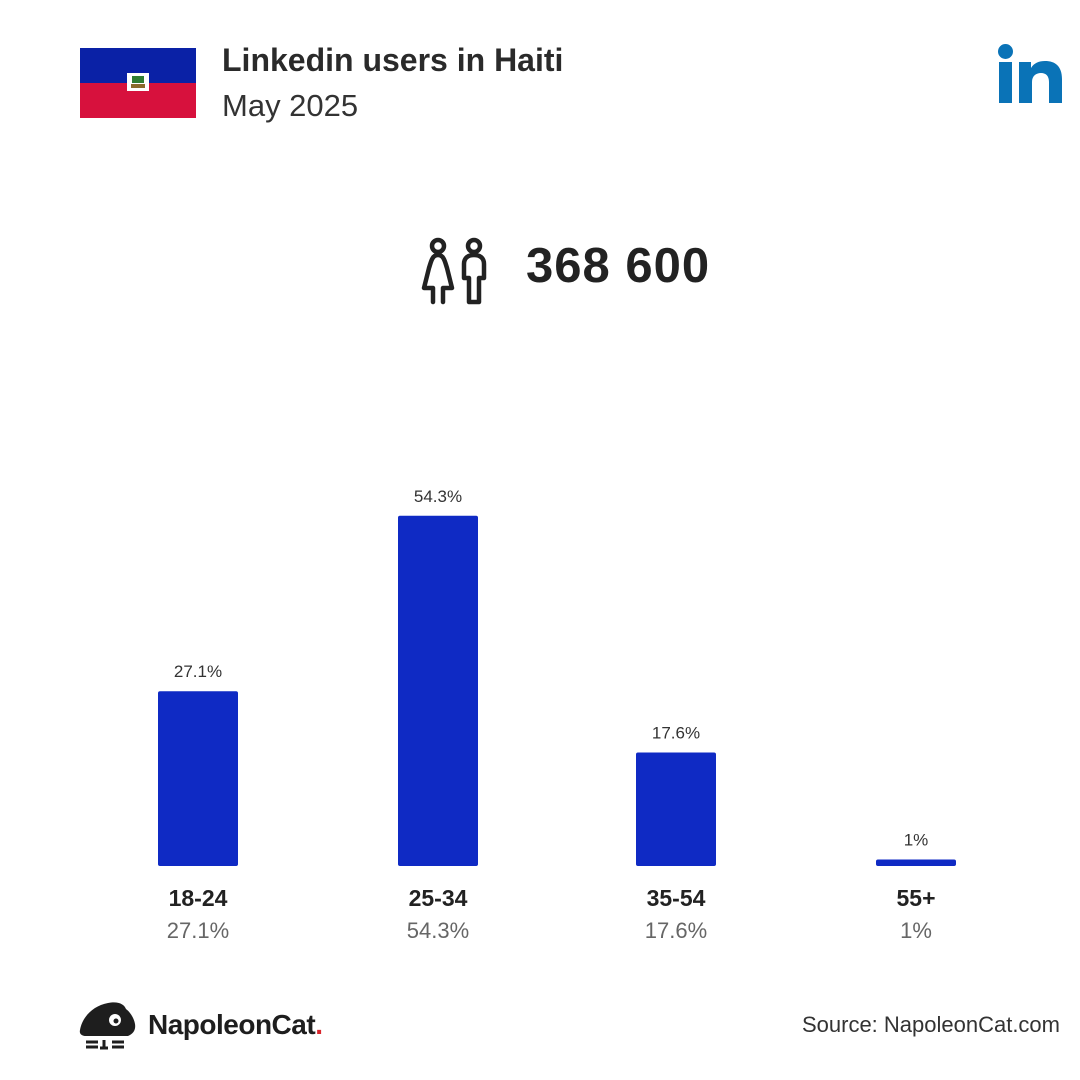 The image size is (1080, 1080). What do you see at coordinates (916, 862) in the screenshot?
I see `bar-55+` at bounding box center [916, 862].